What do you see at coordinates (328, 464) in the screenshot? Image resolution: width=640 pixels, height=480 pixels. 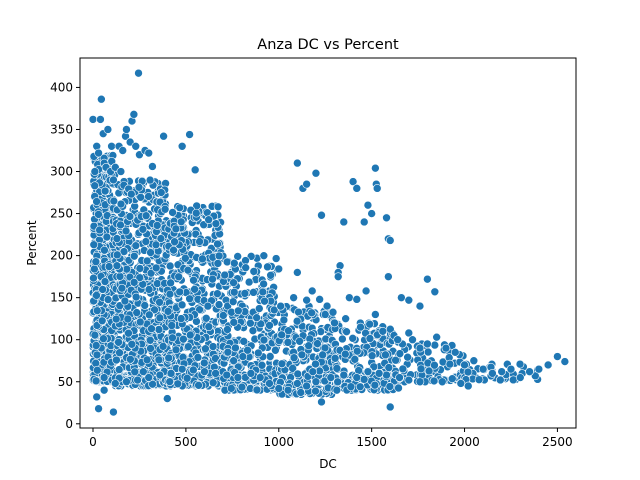 I see `x-axis-label: DC` at bounding box center [328, 464].